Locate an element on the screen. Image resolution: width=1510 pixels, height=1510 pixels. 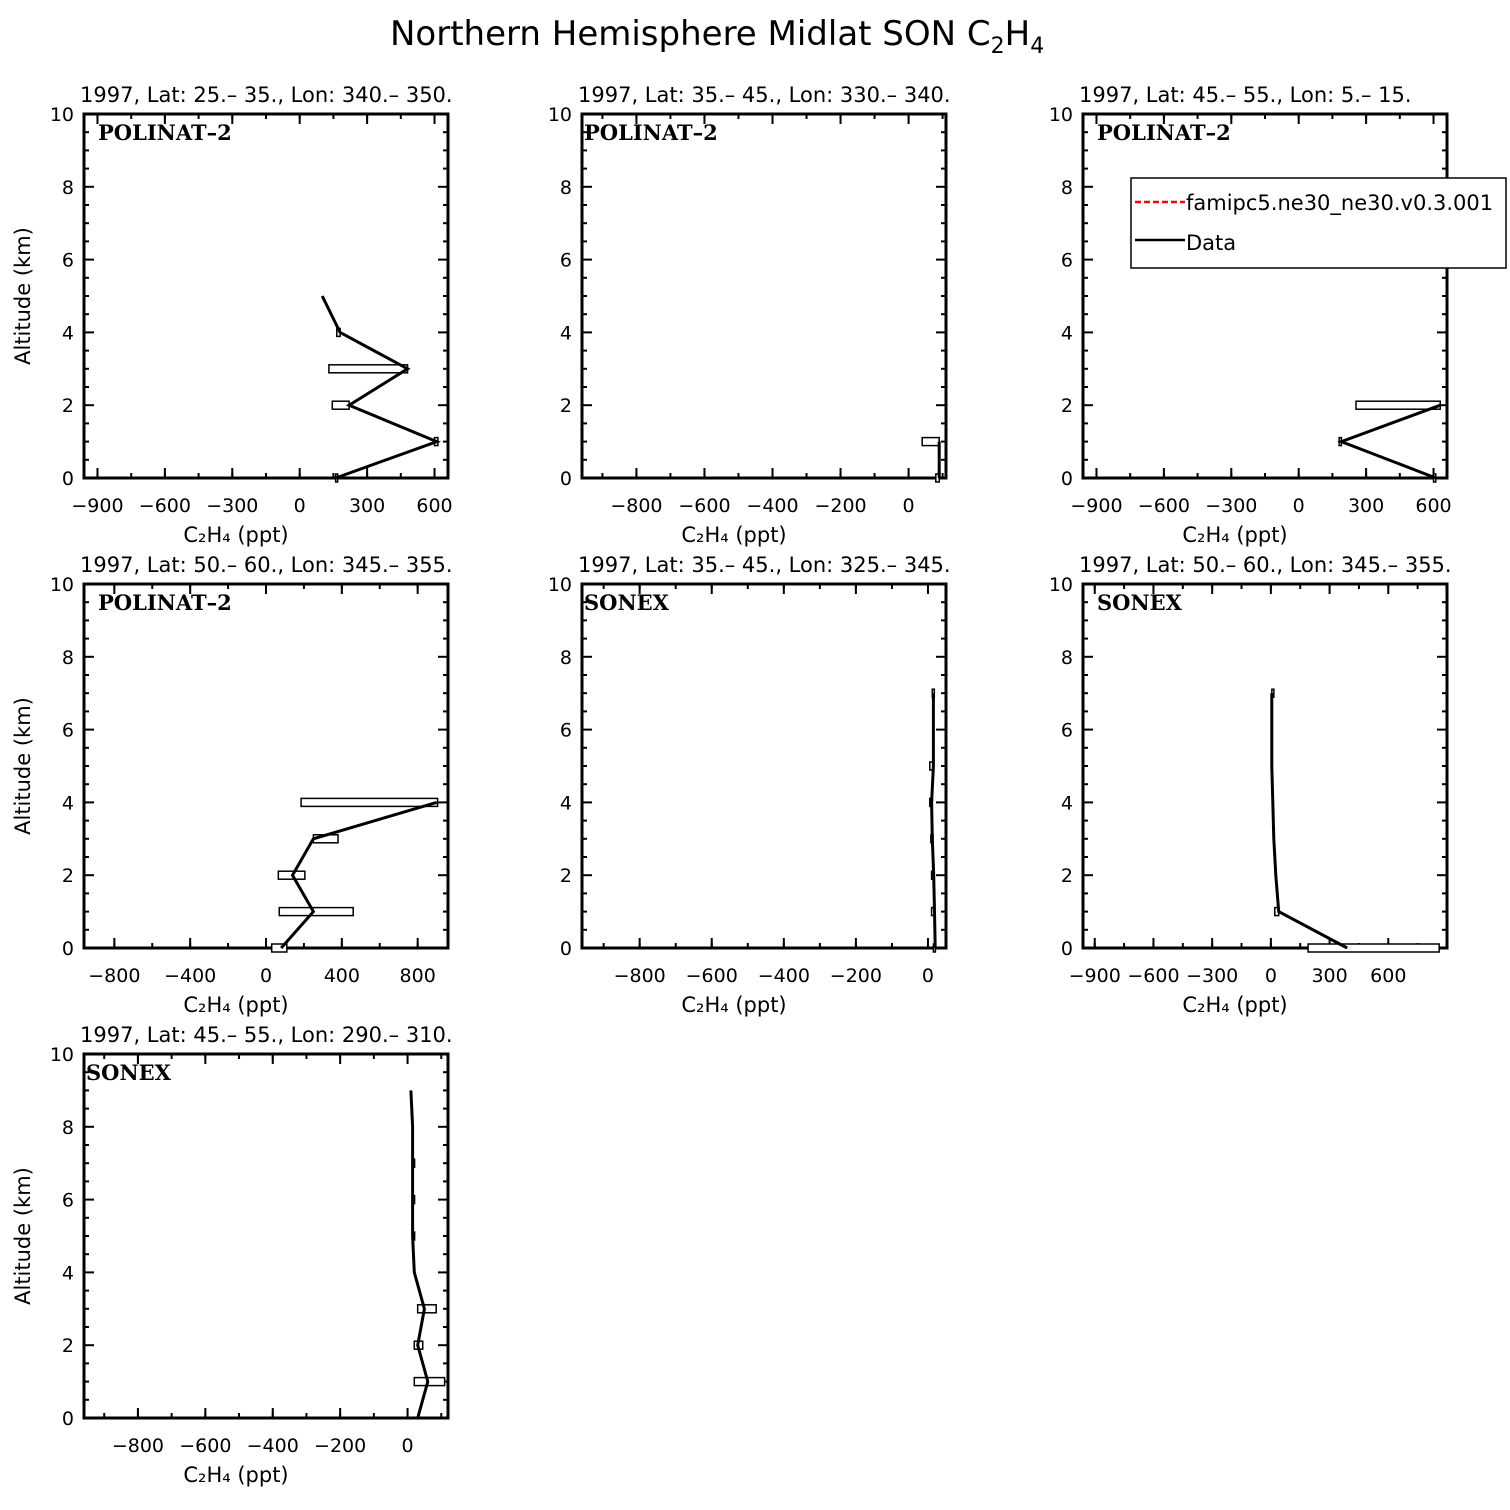
x-tick-label: −400 is located at coordinates (772, 506).